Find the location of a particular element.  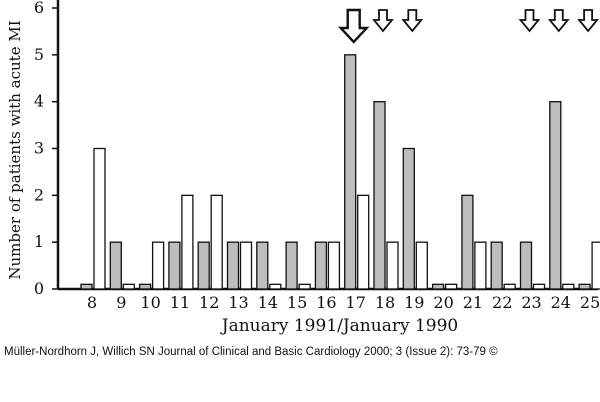

x-tick-label: 11 is located at coordinates (180, 302).